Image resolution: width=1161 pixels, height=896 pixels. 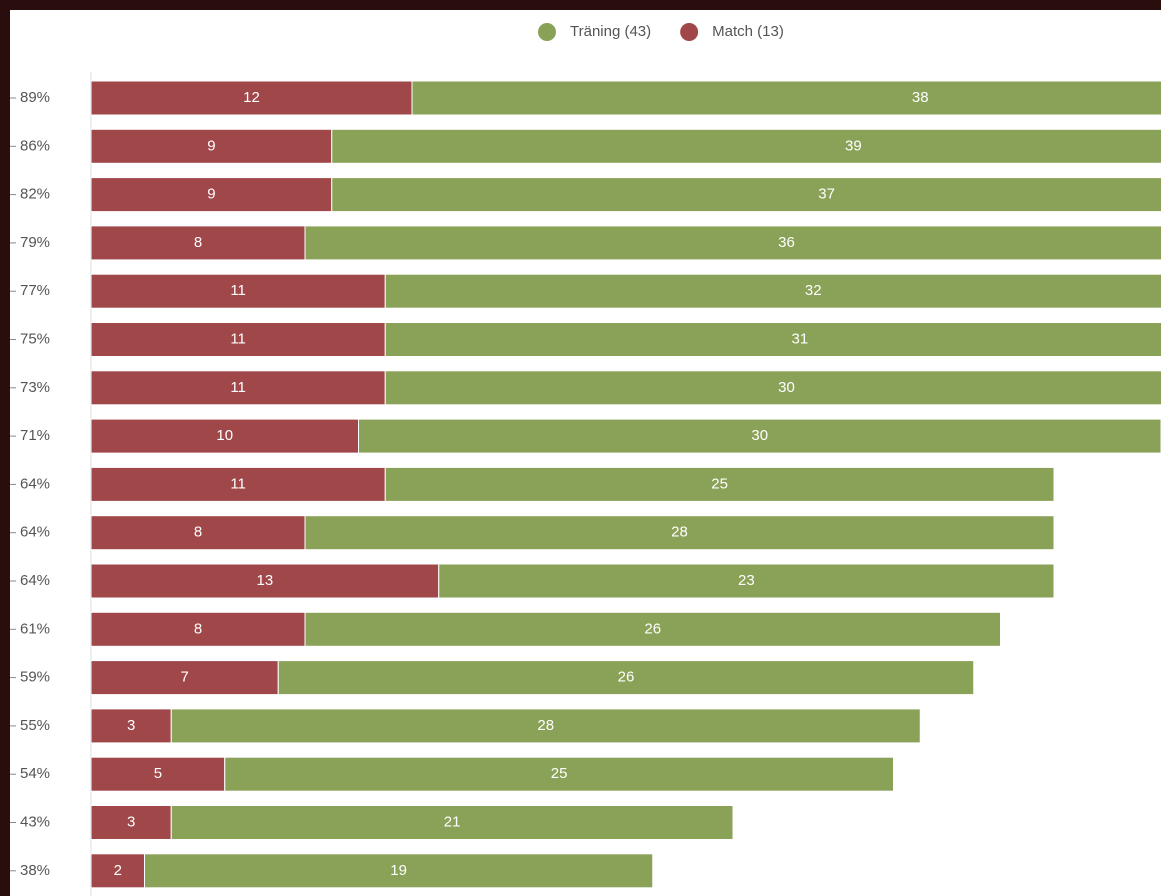 What do you see at coordinates (35, 290) in the screenshot?
I see `y-tick-label: 77%` at bounding box center [35, 290].